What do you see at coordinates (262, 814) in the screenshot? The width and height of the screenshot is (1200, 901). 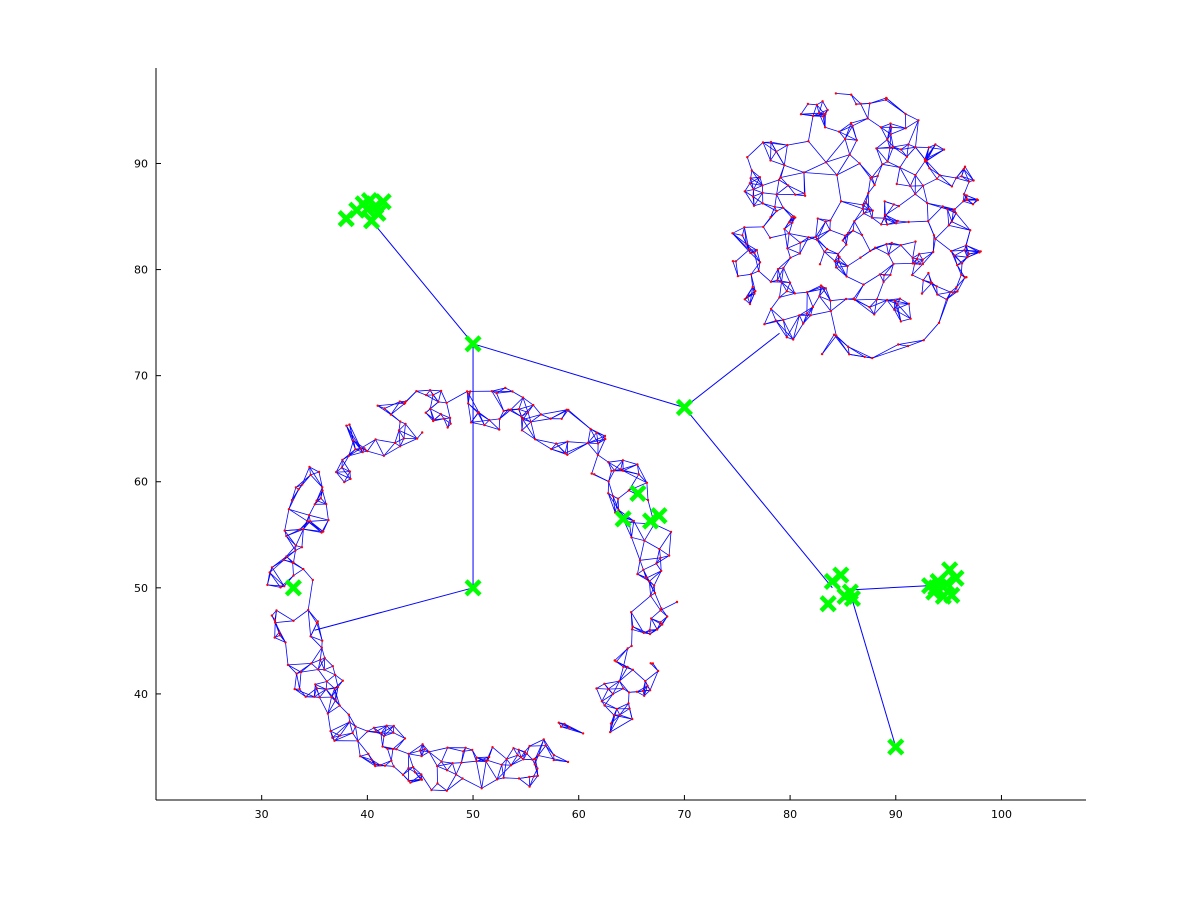 I see `x-tick-label: 30` at bounding box center [262, 814].